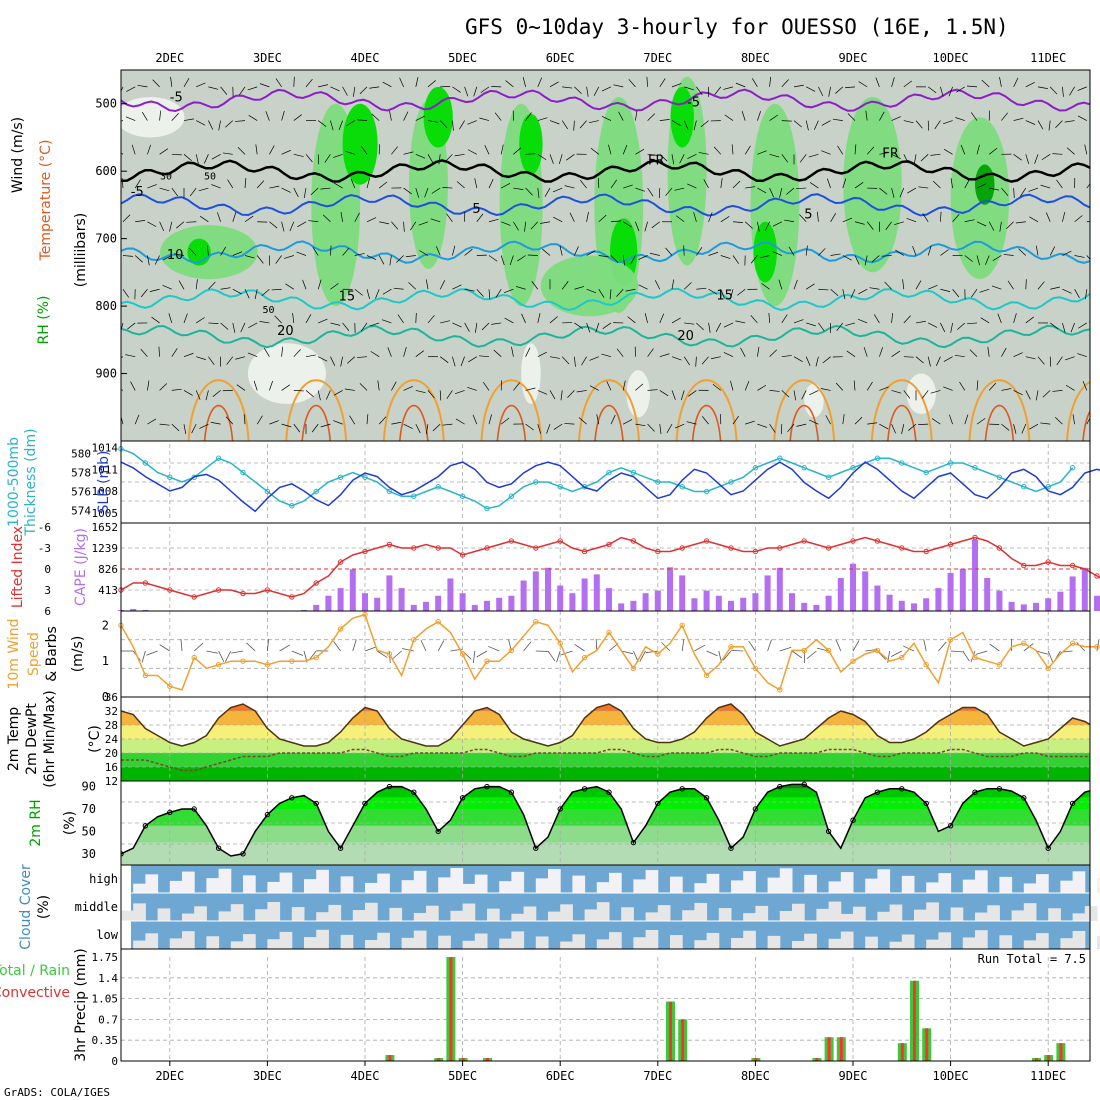  What do you see at coordinates (81, 250) in the screenshot?
I see `vertical-label: (milliibars)` at bounding box center [81, 250].